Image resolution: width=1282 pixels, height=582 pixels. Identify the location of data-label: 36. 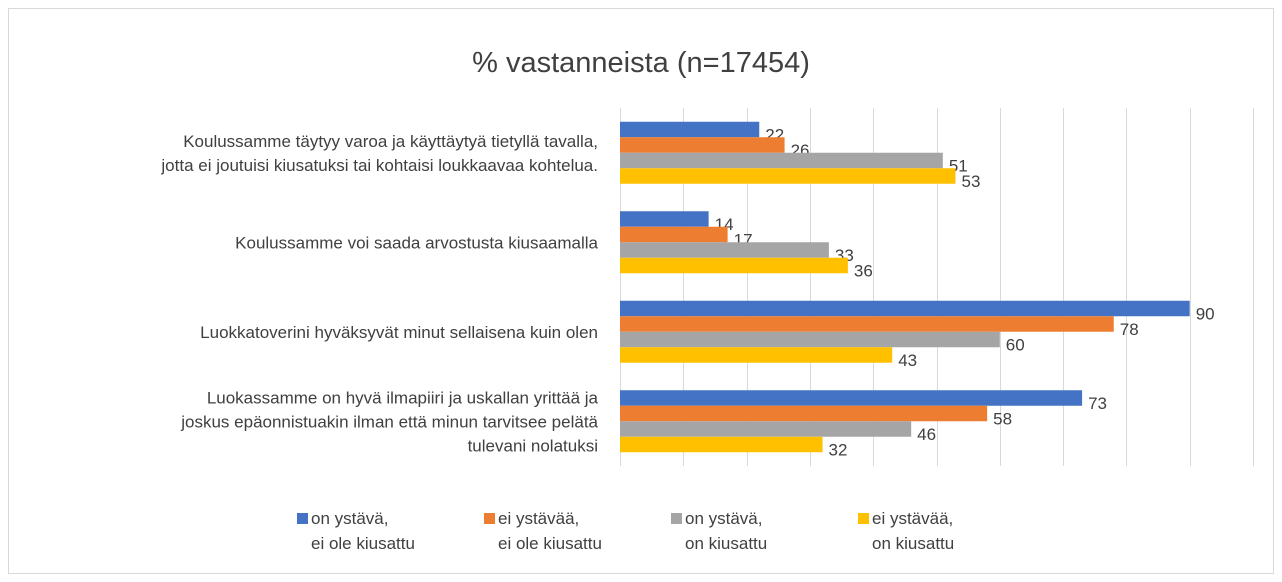
(863, 270).